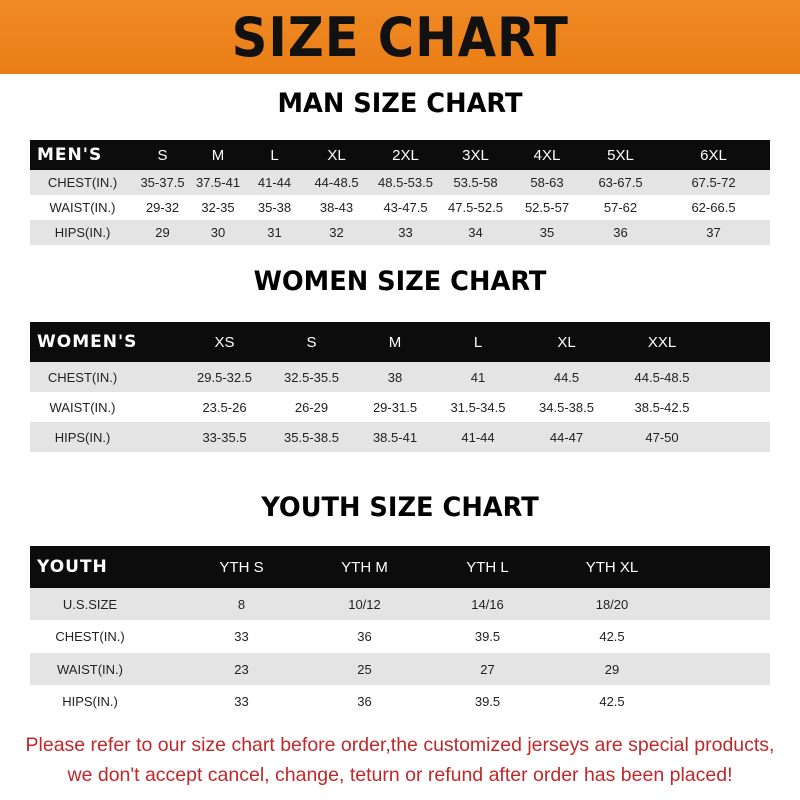  What do you see at coordinates (547, 207) in the screenshot?
I see `measurement-cell: 52.5-57` at bounding box center [547, 207].